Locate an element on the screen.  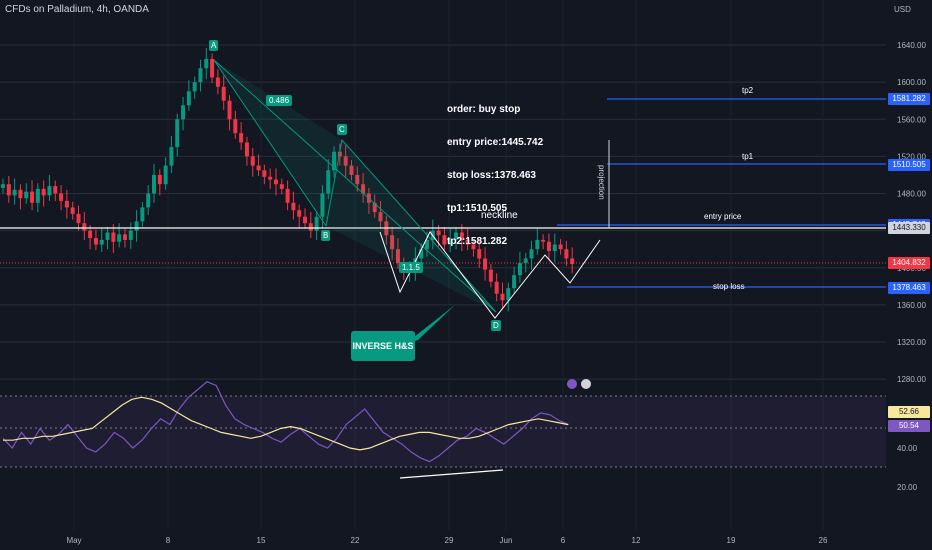
price-tag: 1404.832 is located at coordinates (909, 263).